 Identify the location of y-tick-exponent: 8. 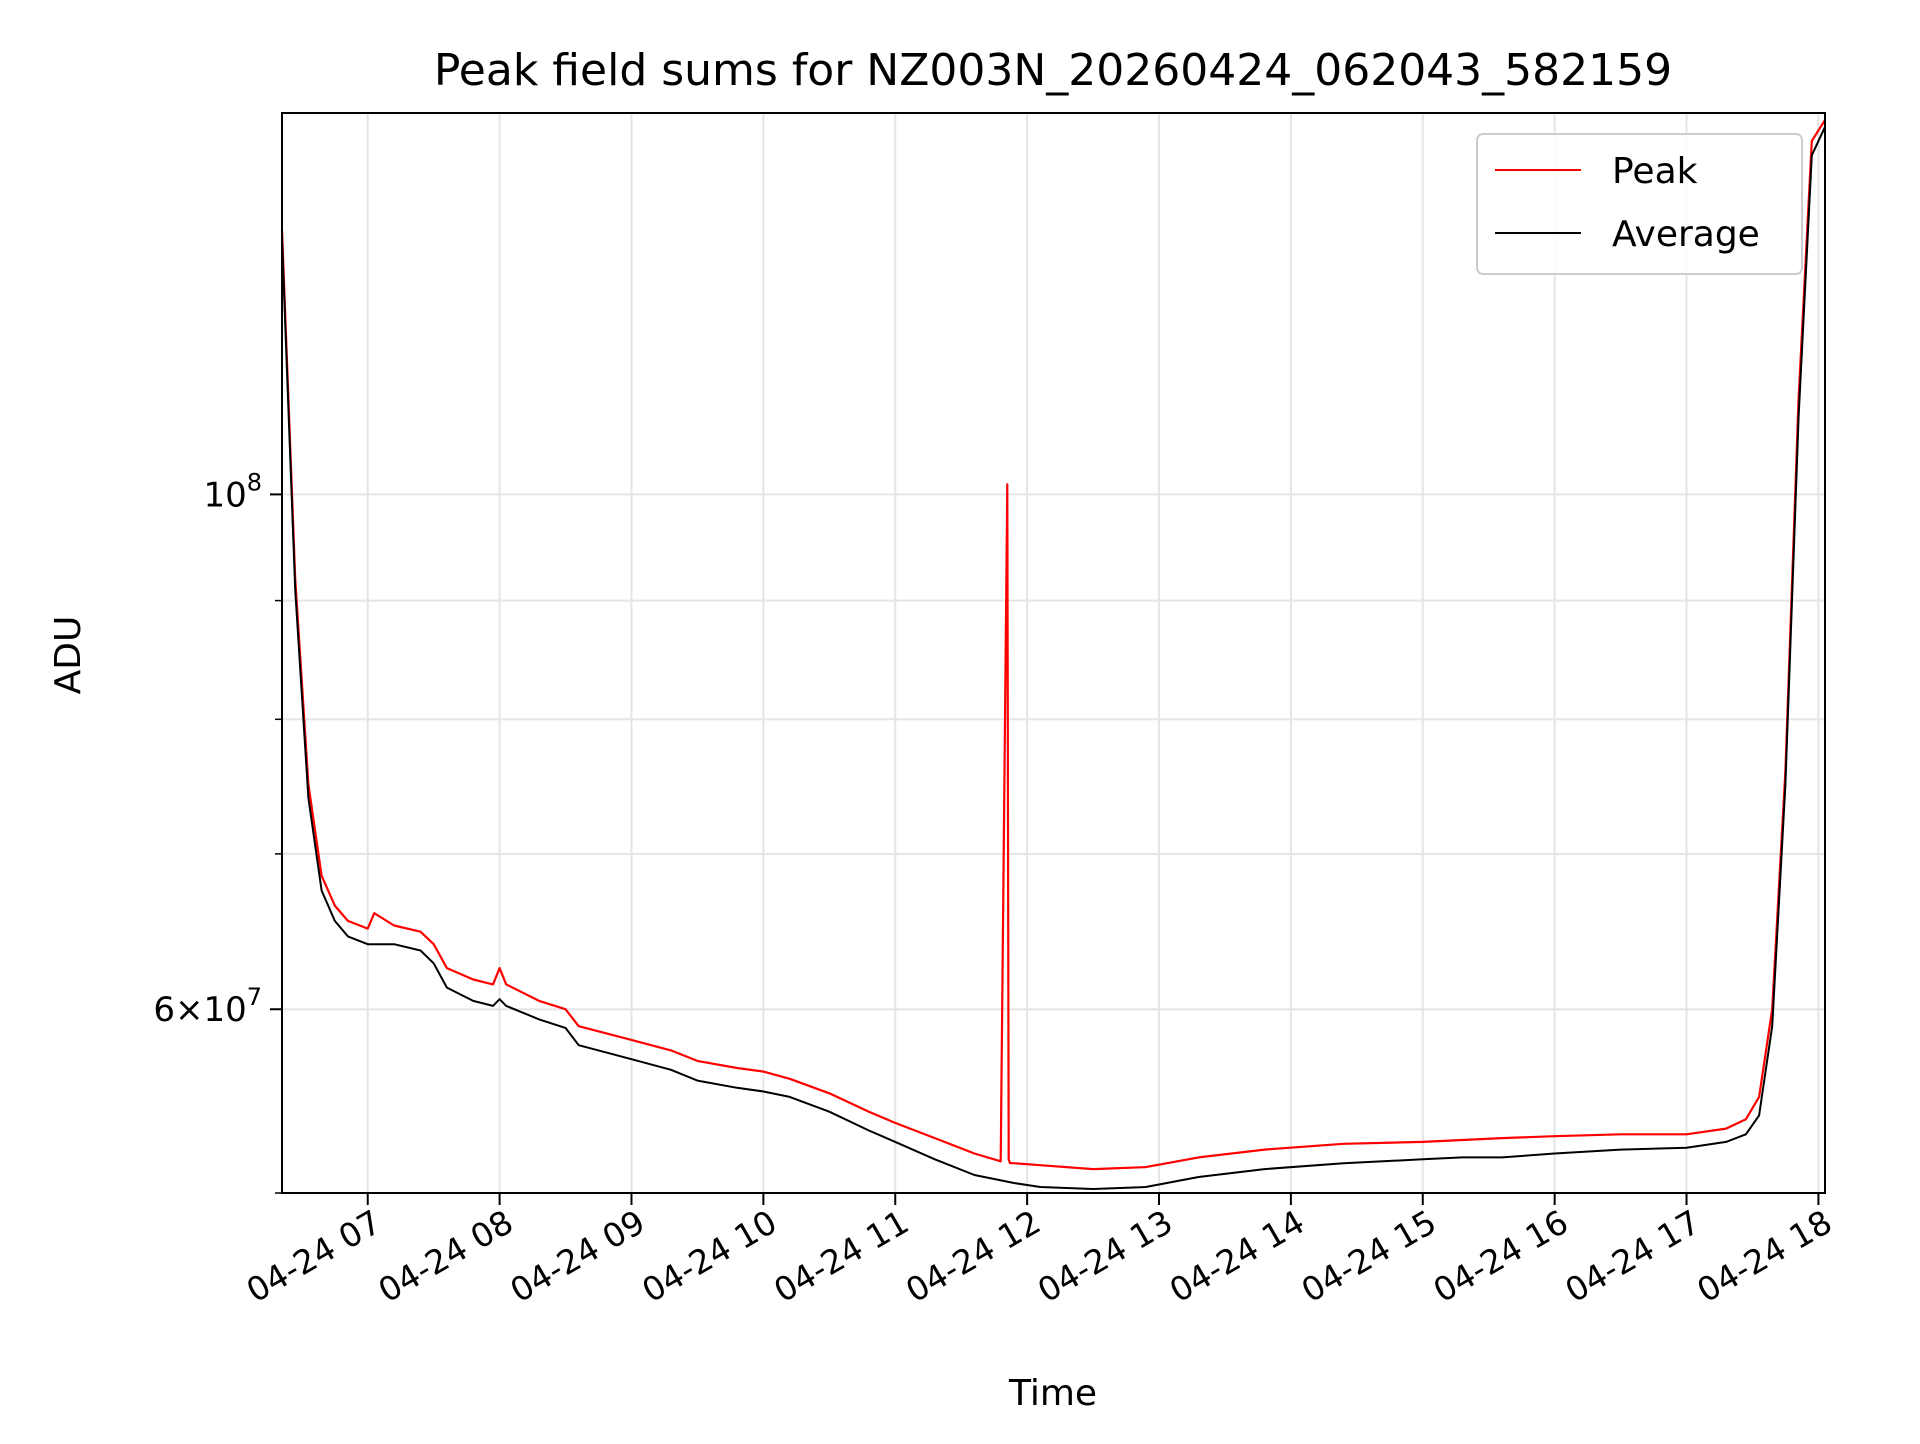
(254, 482).